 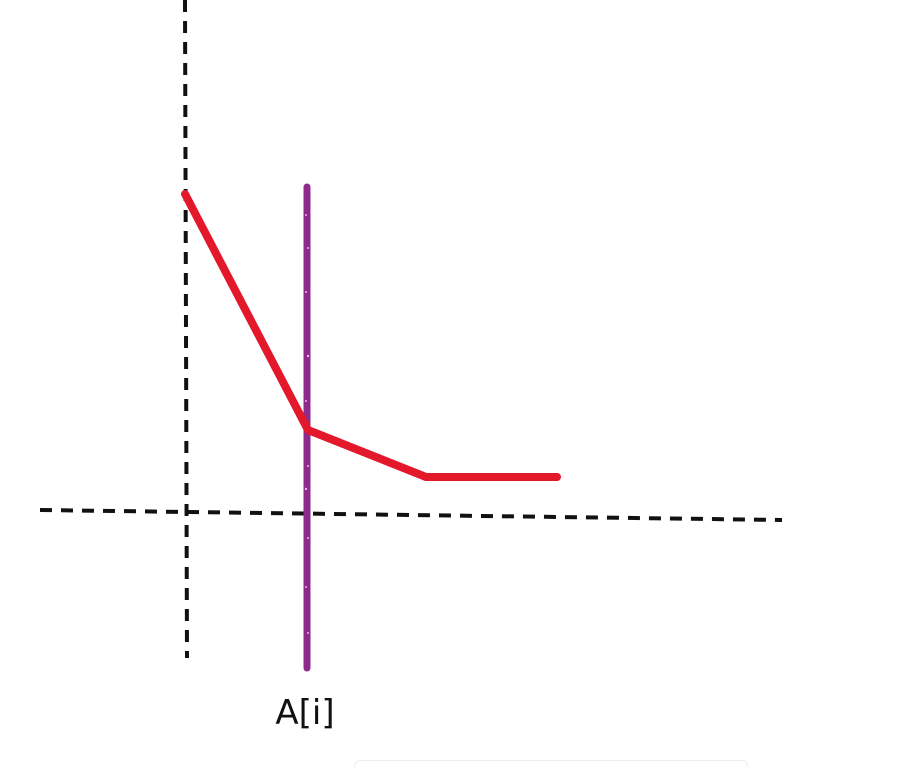 I want to click on horizontal-dashed-axis, so click(x=411, y=515).